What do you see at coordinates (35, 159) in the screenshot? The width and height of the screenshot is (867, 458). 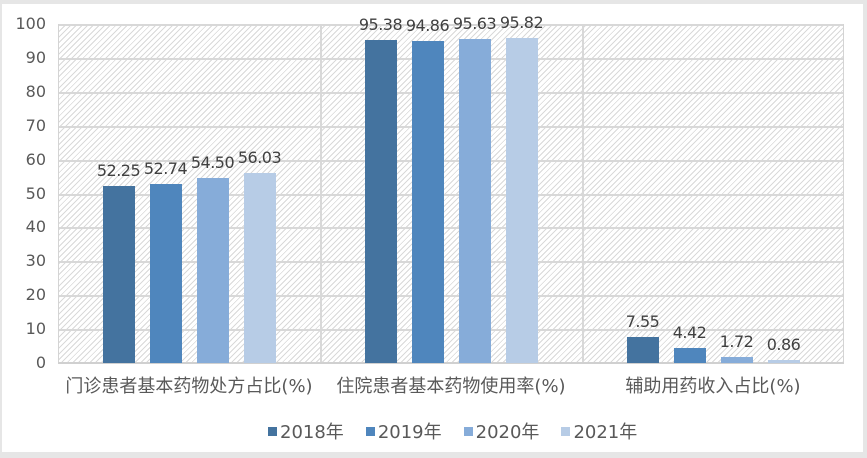 I see `y-tick-label: 60` at bounding box center [35, 159].